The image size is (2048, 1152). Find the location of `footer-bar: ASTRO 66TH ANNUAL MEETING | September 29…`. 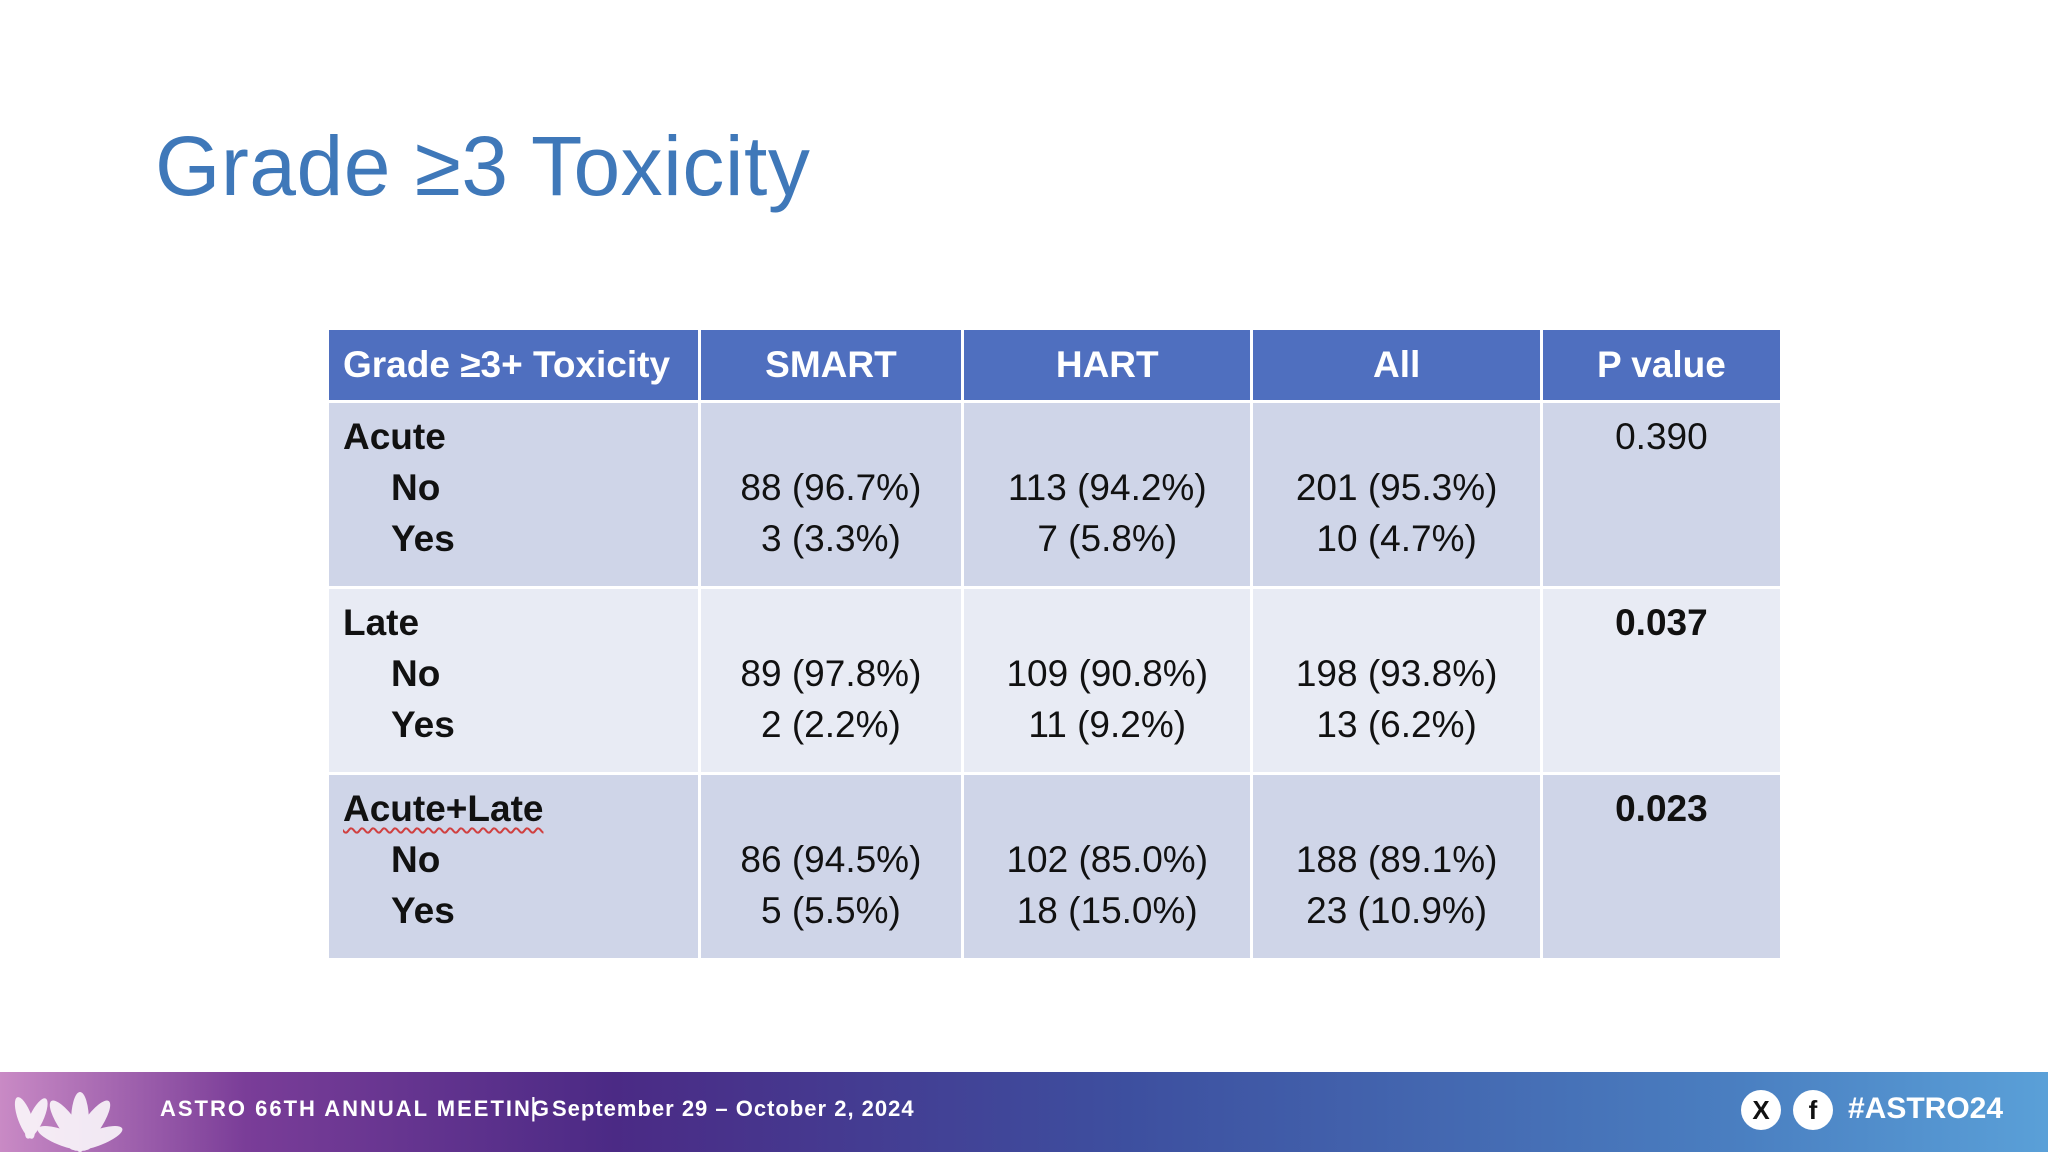

footer-bar: ASTRO 66TH ANNUAL MEETING | September 29… is located at coordinates (1024, 1112).